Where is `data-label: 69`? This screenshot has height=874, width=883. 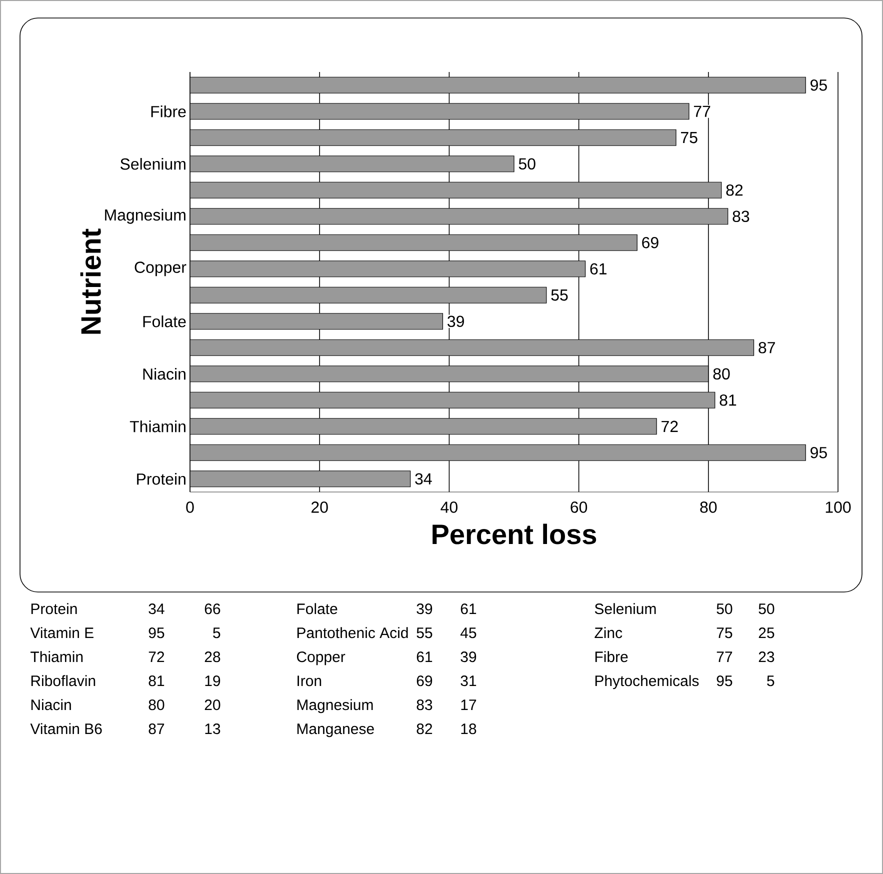 data-label: 69 is located at coordinates (650, 242).